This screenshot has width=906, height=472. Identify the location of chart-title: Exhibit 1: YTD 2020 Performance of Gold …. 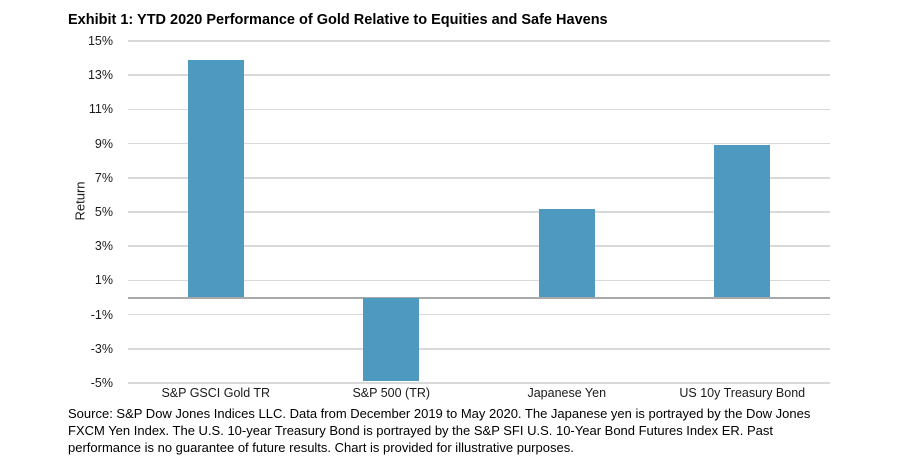
(338, 20).